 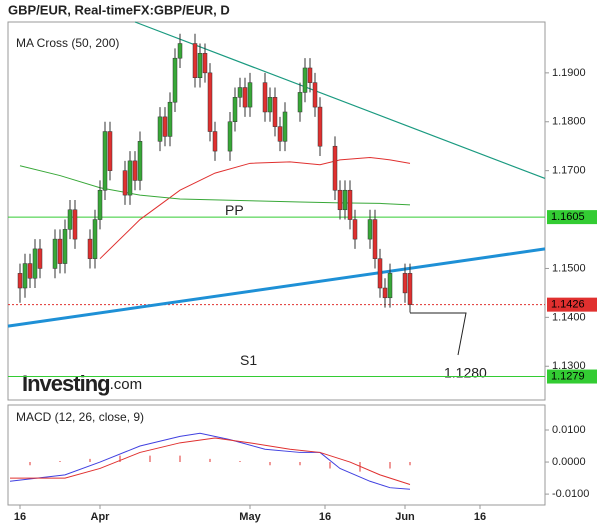 What do you see at coordinates (568, 305) in the screenshot?
I see `level-box-label: 1.1426` at bounding box center [568, 305].